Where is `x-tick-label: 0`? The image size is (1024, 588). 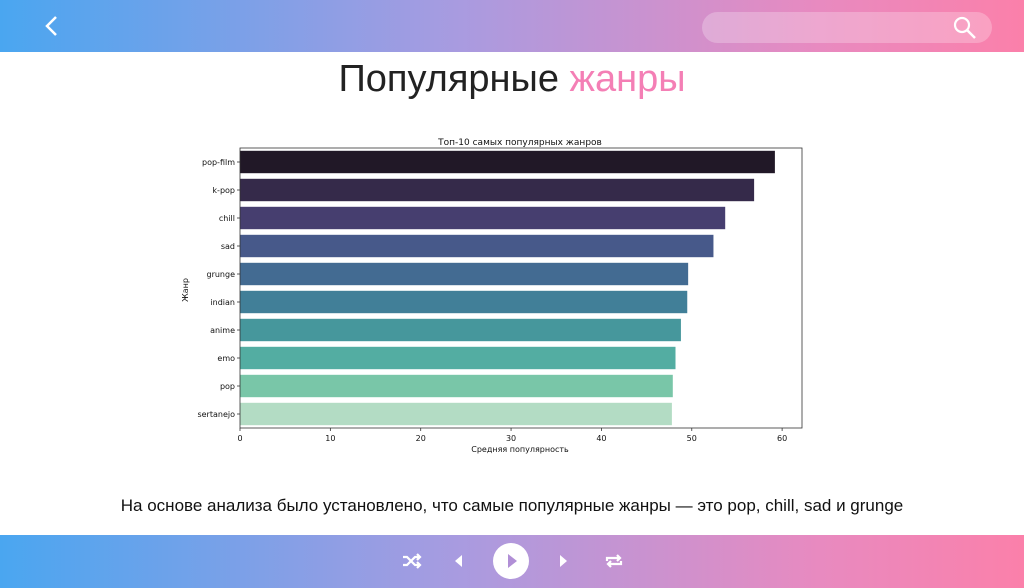
x-tick-label: 0 is located at coordinates (239, 438).